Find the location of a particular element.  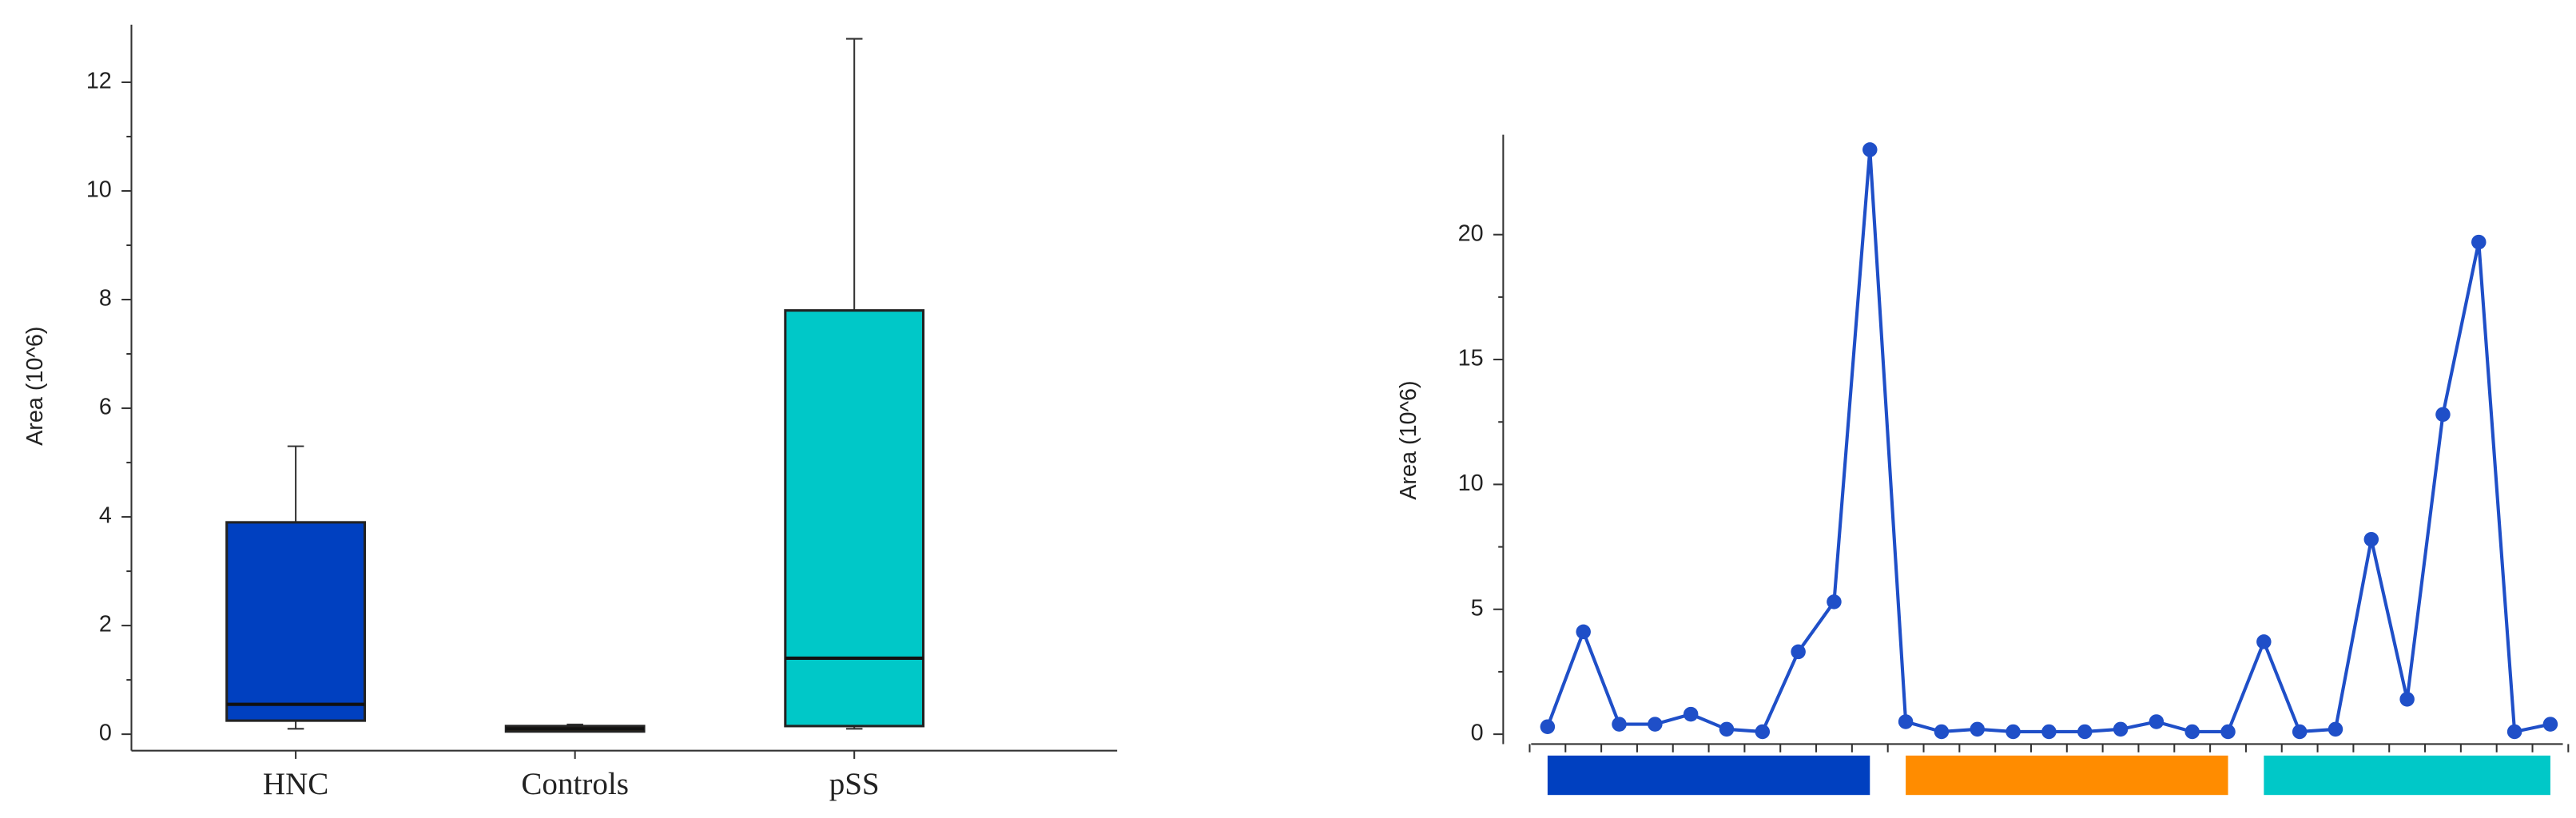

y-tick-label: 2 is located at coordinates (105, 624).